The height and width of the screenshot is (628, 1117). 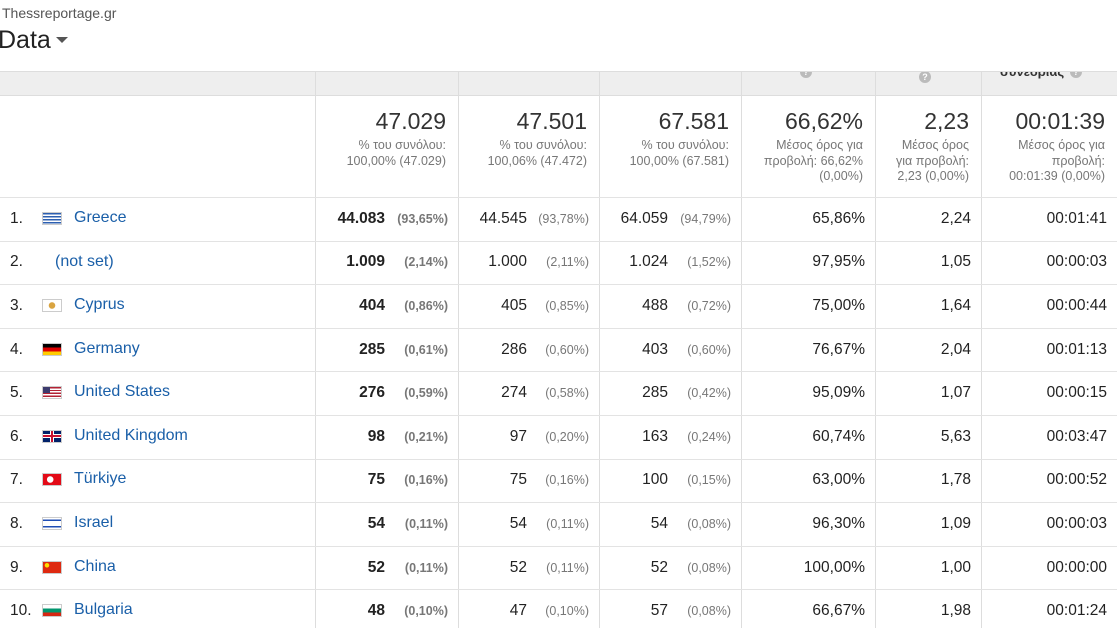 What do you see at coordinates (709, 349) in the screenshot?
I see `metric-percent: (0,60%)` at bounding box center [709, 349].